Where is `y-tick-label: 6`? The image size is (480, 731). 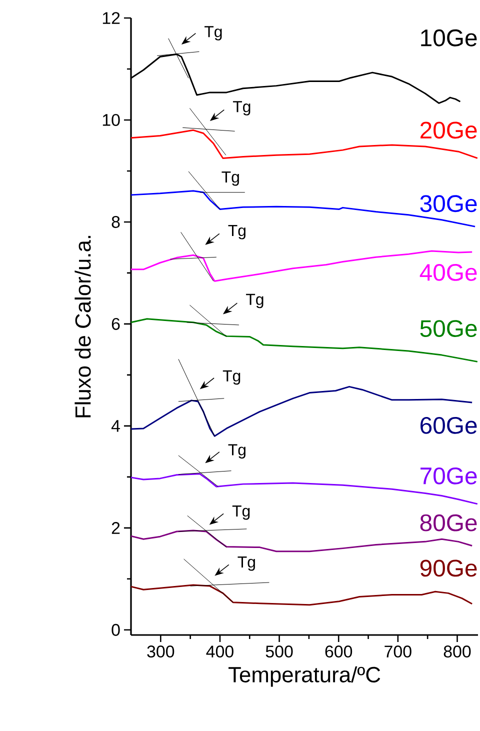
y-tick-label: 6 is located at coordinates (116, 324).